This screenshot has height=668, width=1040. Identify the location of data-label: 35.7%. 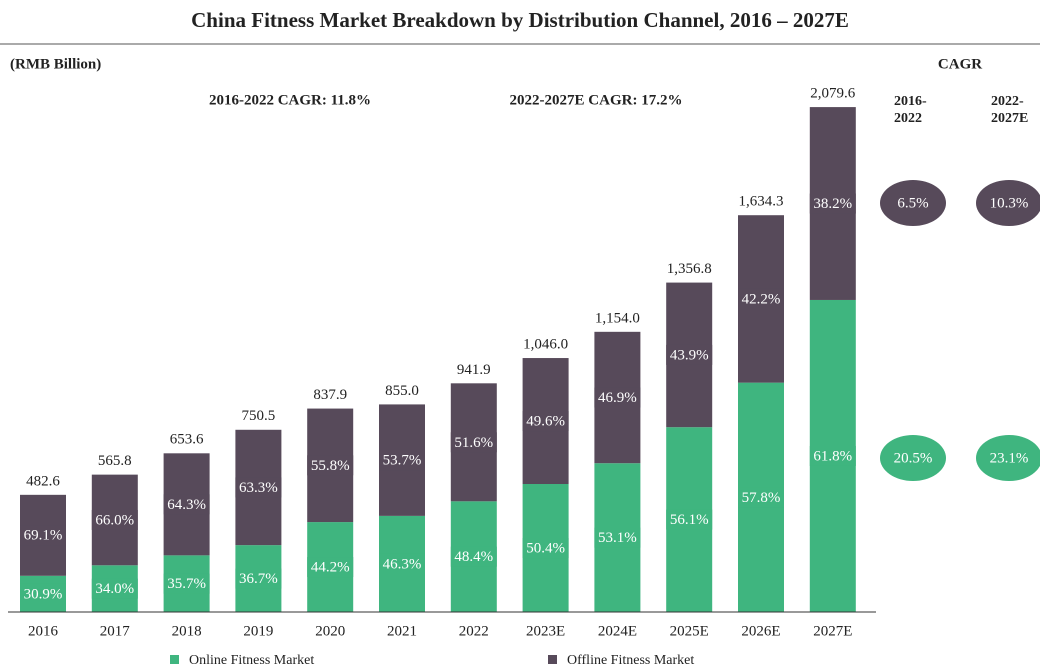
(186, 584).